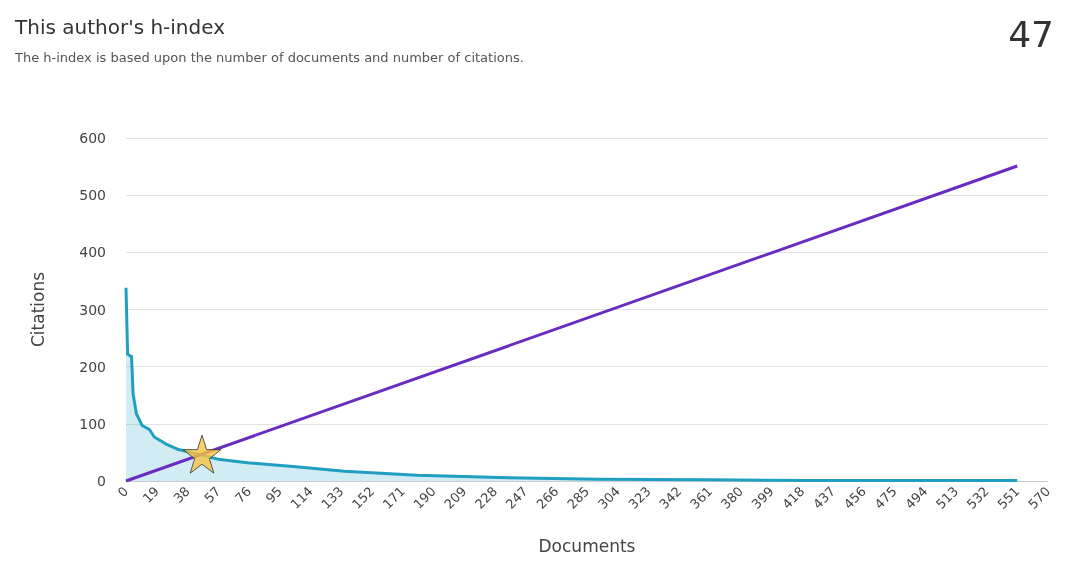 This screenshot has height=567, width=1070. Describe the element at coordinates (455, 497) in the screenshot. I see `x-tick-label: 209` at that location.